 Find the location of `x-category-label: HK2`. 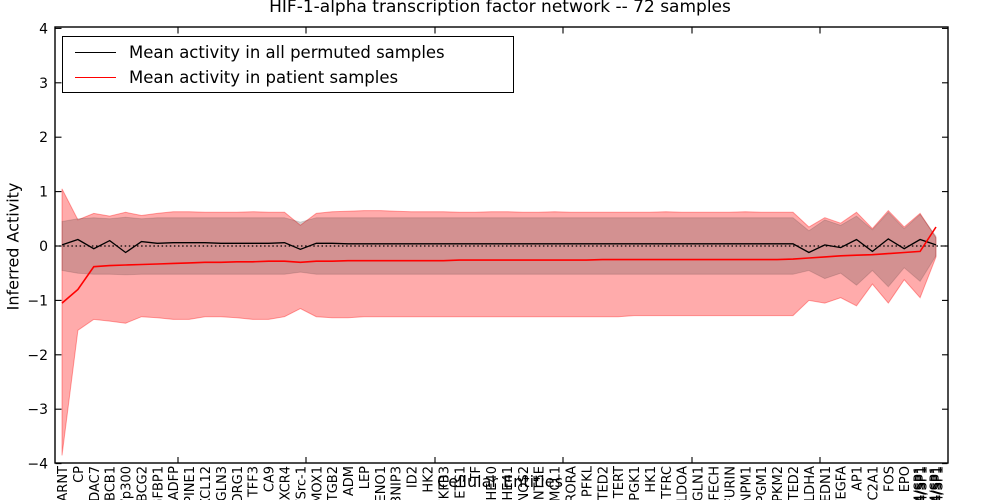

x-category-label: HK2 is located at coordinates (428, 479).